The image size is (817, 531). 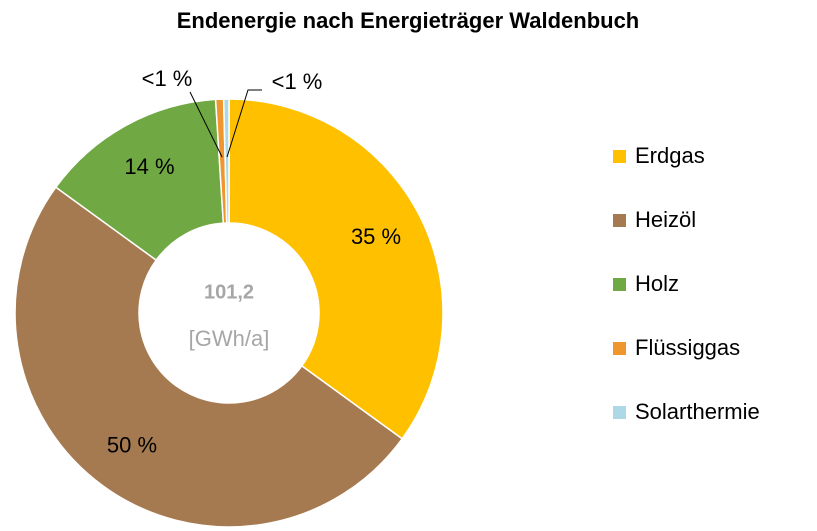 What do you see at coordinates (229, 338) in the screenshot?
I see `center-unit: [GWh/a]` at bounding box center [229, 338].